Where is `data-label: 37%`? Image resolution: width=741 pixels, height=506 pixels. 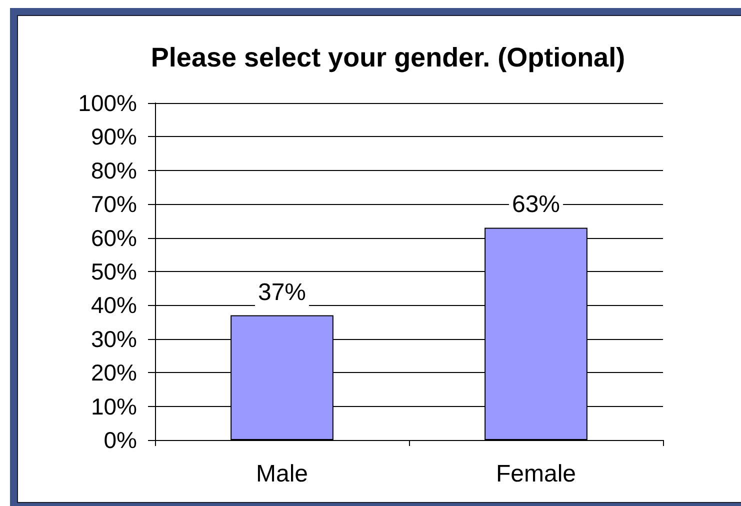 data-label: 37% is located at coordinates (282, 292).